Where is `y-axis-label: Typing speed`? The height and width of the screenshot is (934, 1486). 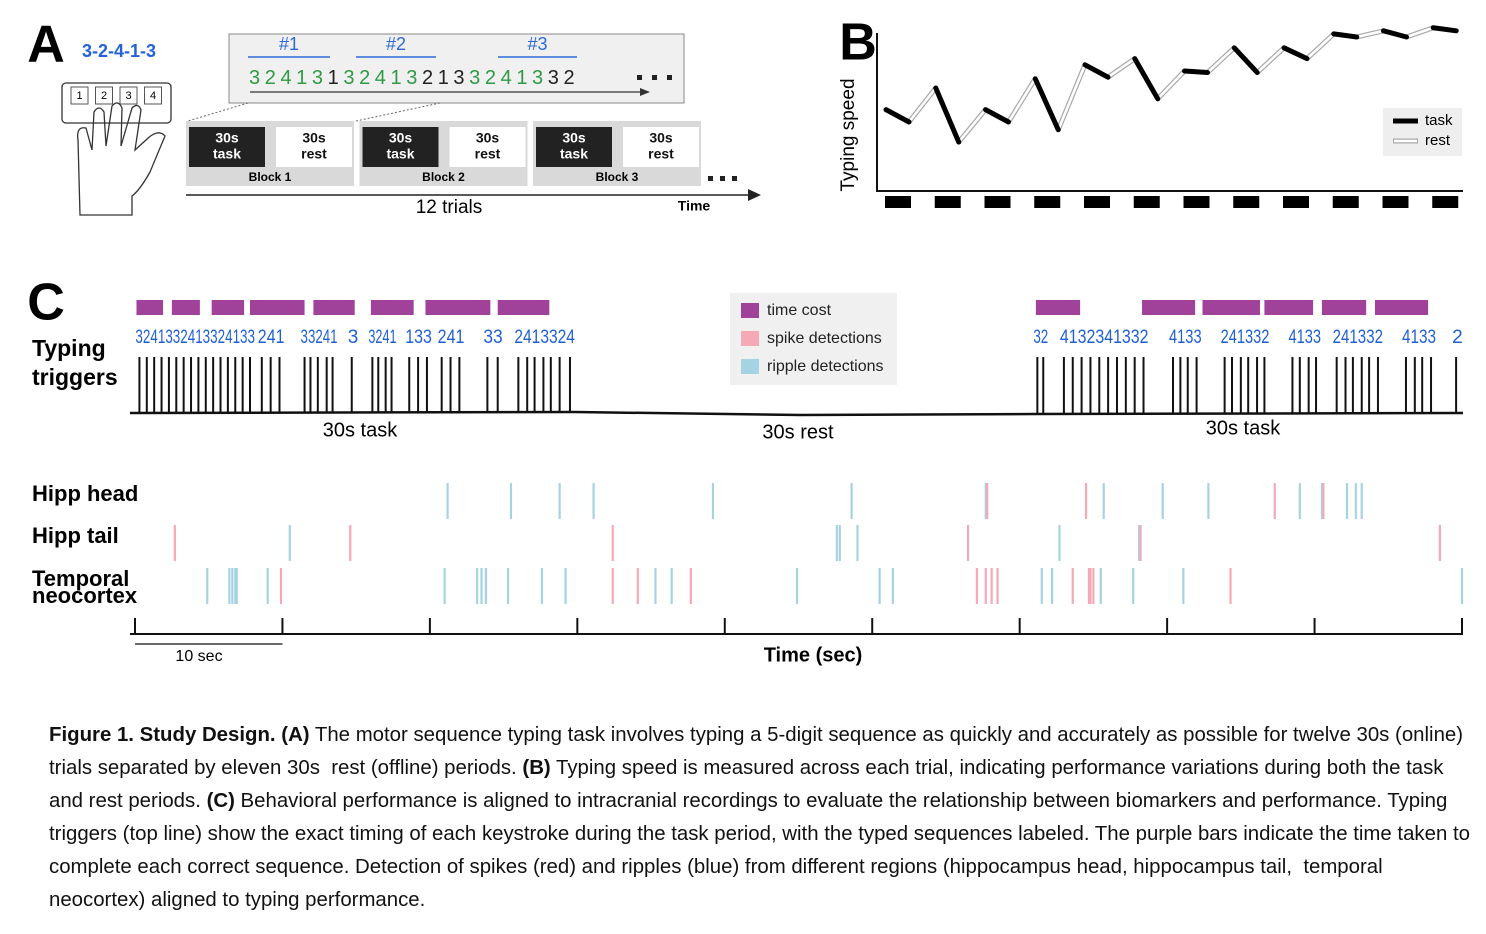
y-axis-label: Typing speed is located at coordinates (848, 134).